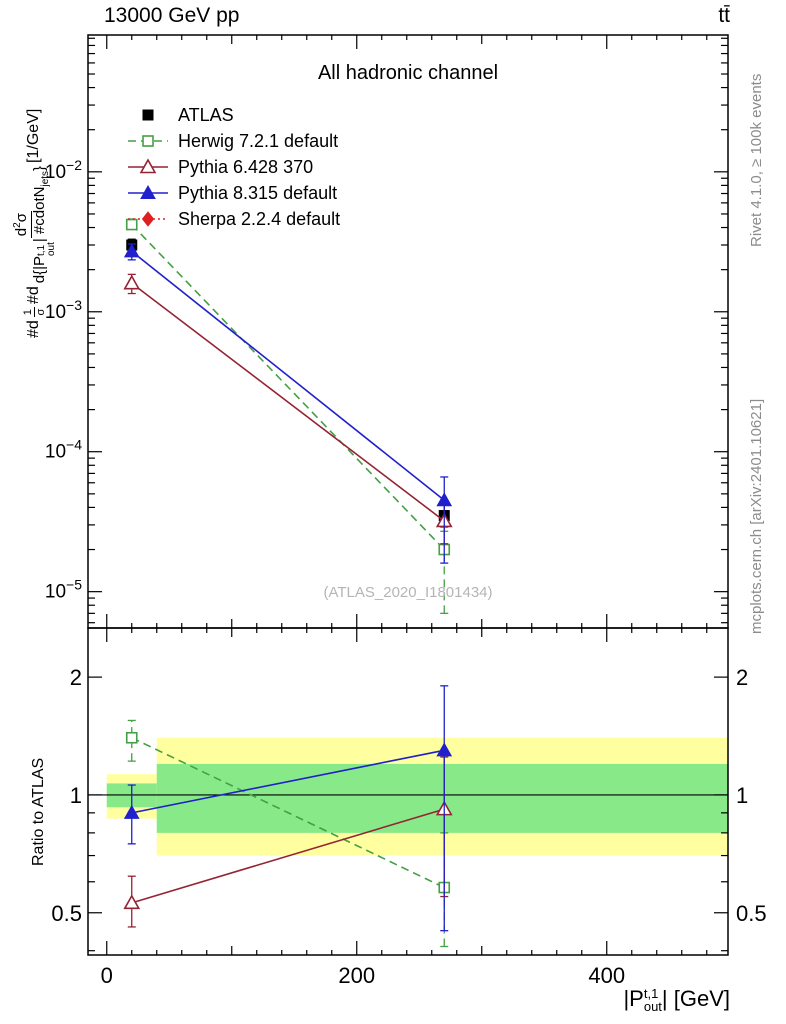  Describe the element at coordinates (606, 975) in the screenshot. I see `svg-text: 400` at that location.